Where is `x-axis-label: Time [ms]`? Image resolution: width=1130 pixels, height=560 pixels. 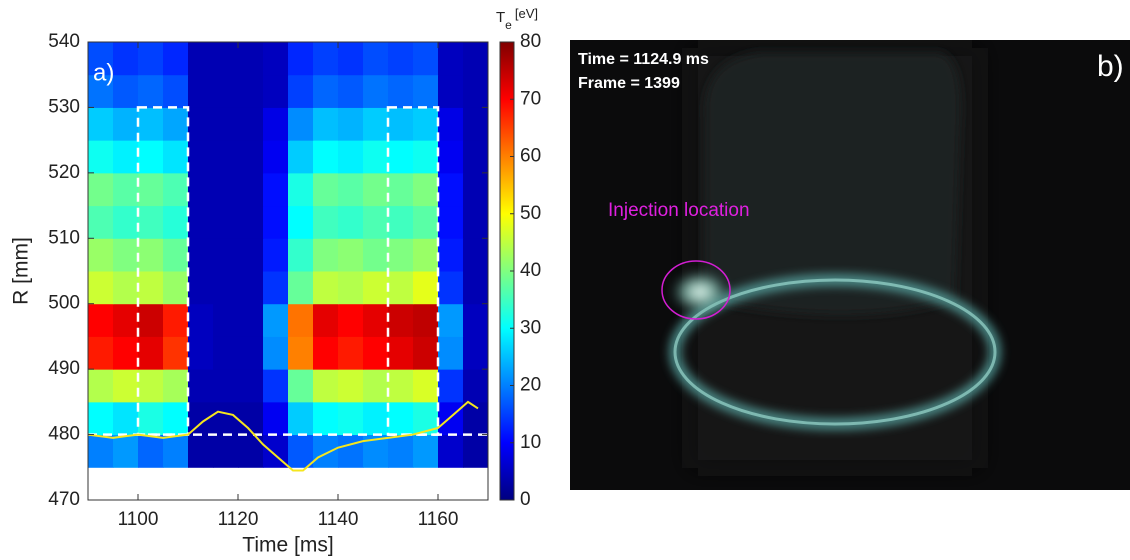
x-axis-label: Time [ms] is located at coordinates (287, 545).